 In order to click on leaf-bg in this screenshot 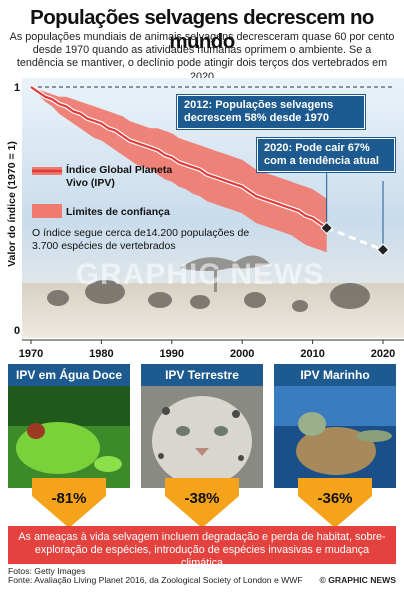, I will do `click(69, 406)`.